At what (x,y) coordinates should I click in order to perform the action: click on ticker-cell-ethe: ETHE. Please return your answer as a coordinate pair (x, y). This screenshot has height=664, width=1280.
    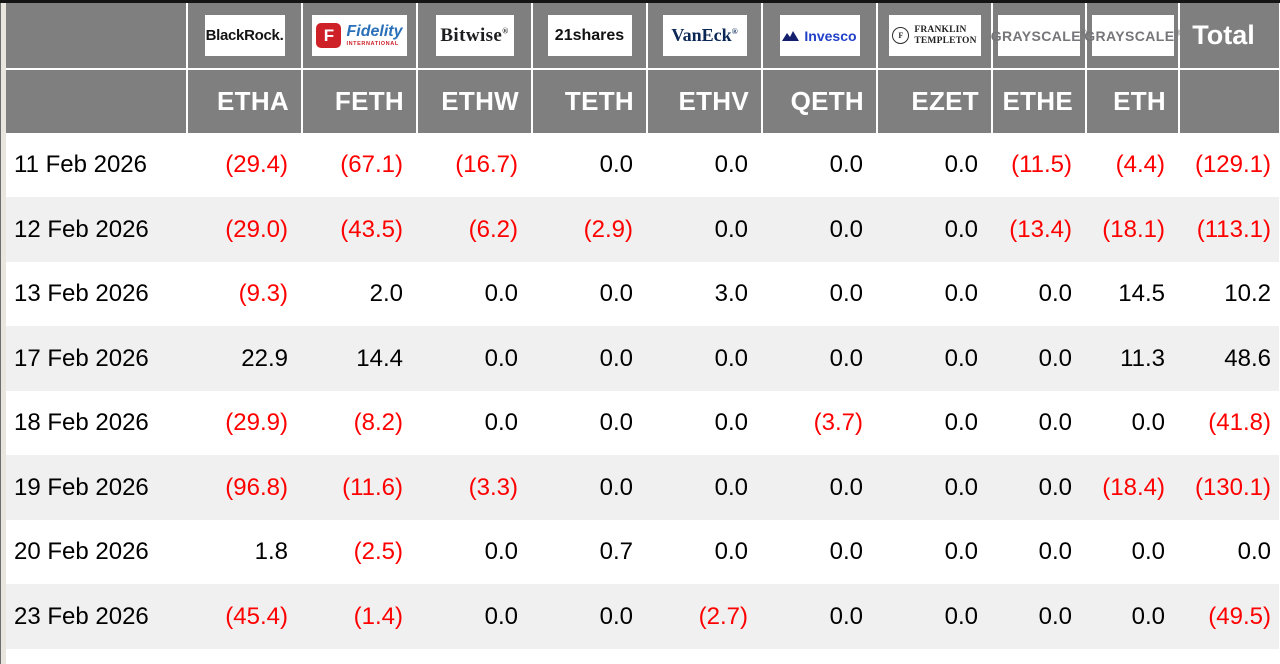
    Looking at the image, I should click on (1039, 101).